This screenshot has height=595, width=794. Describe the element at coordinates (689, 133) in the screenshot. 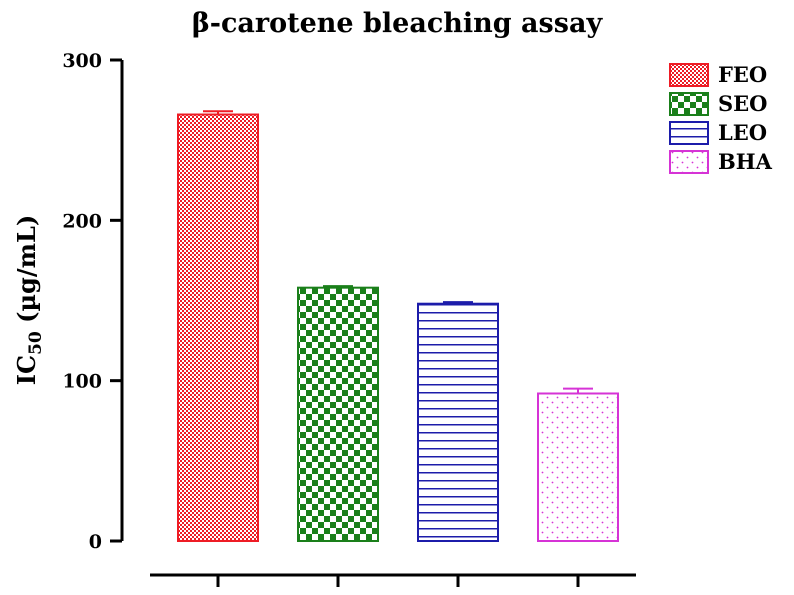

I see `legend-swatch-leo` at that location.